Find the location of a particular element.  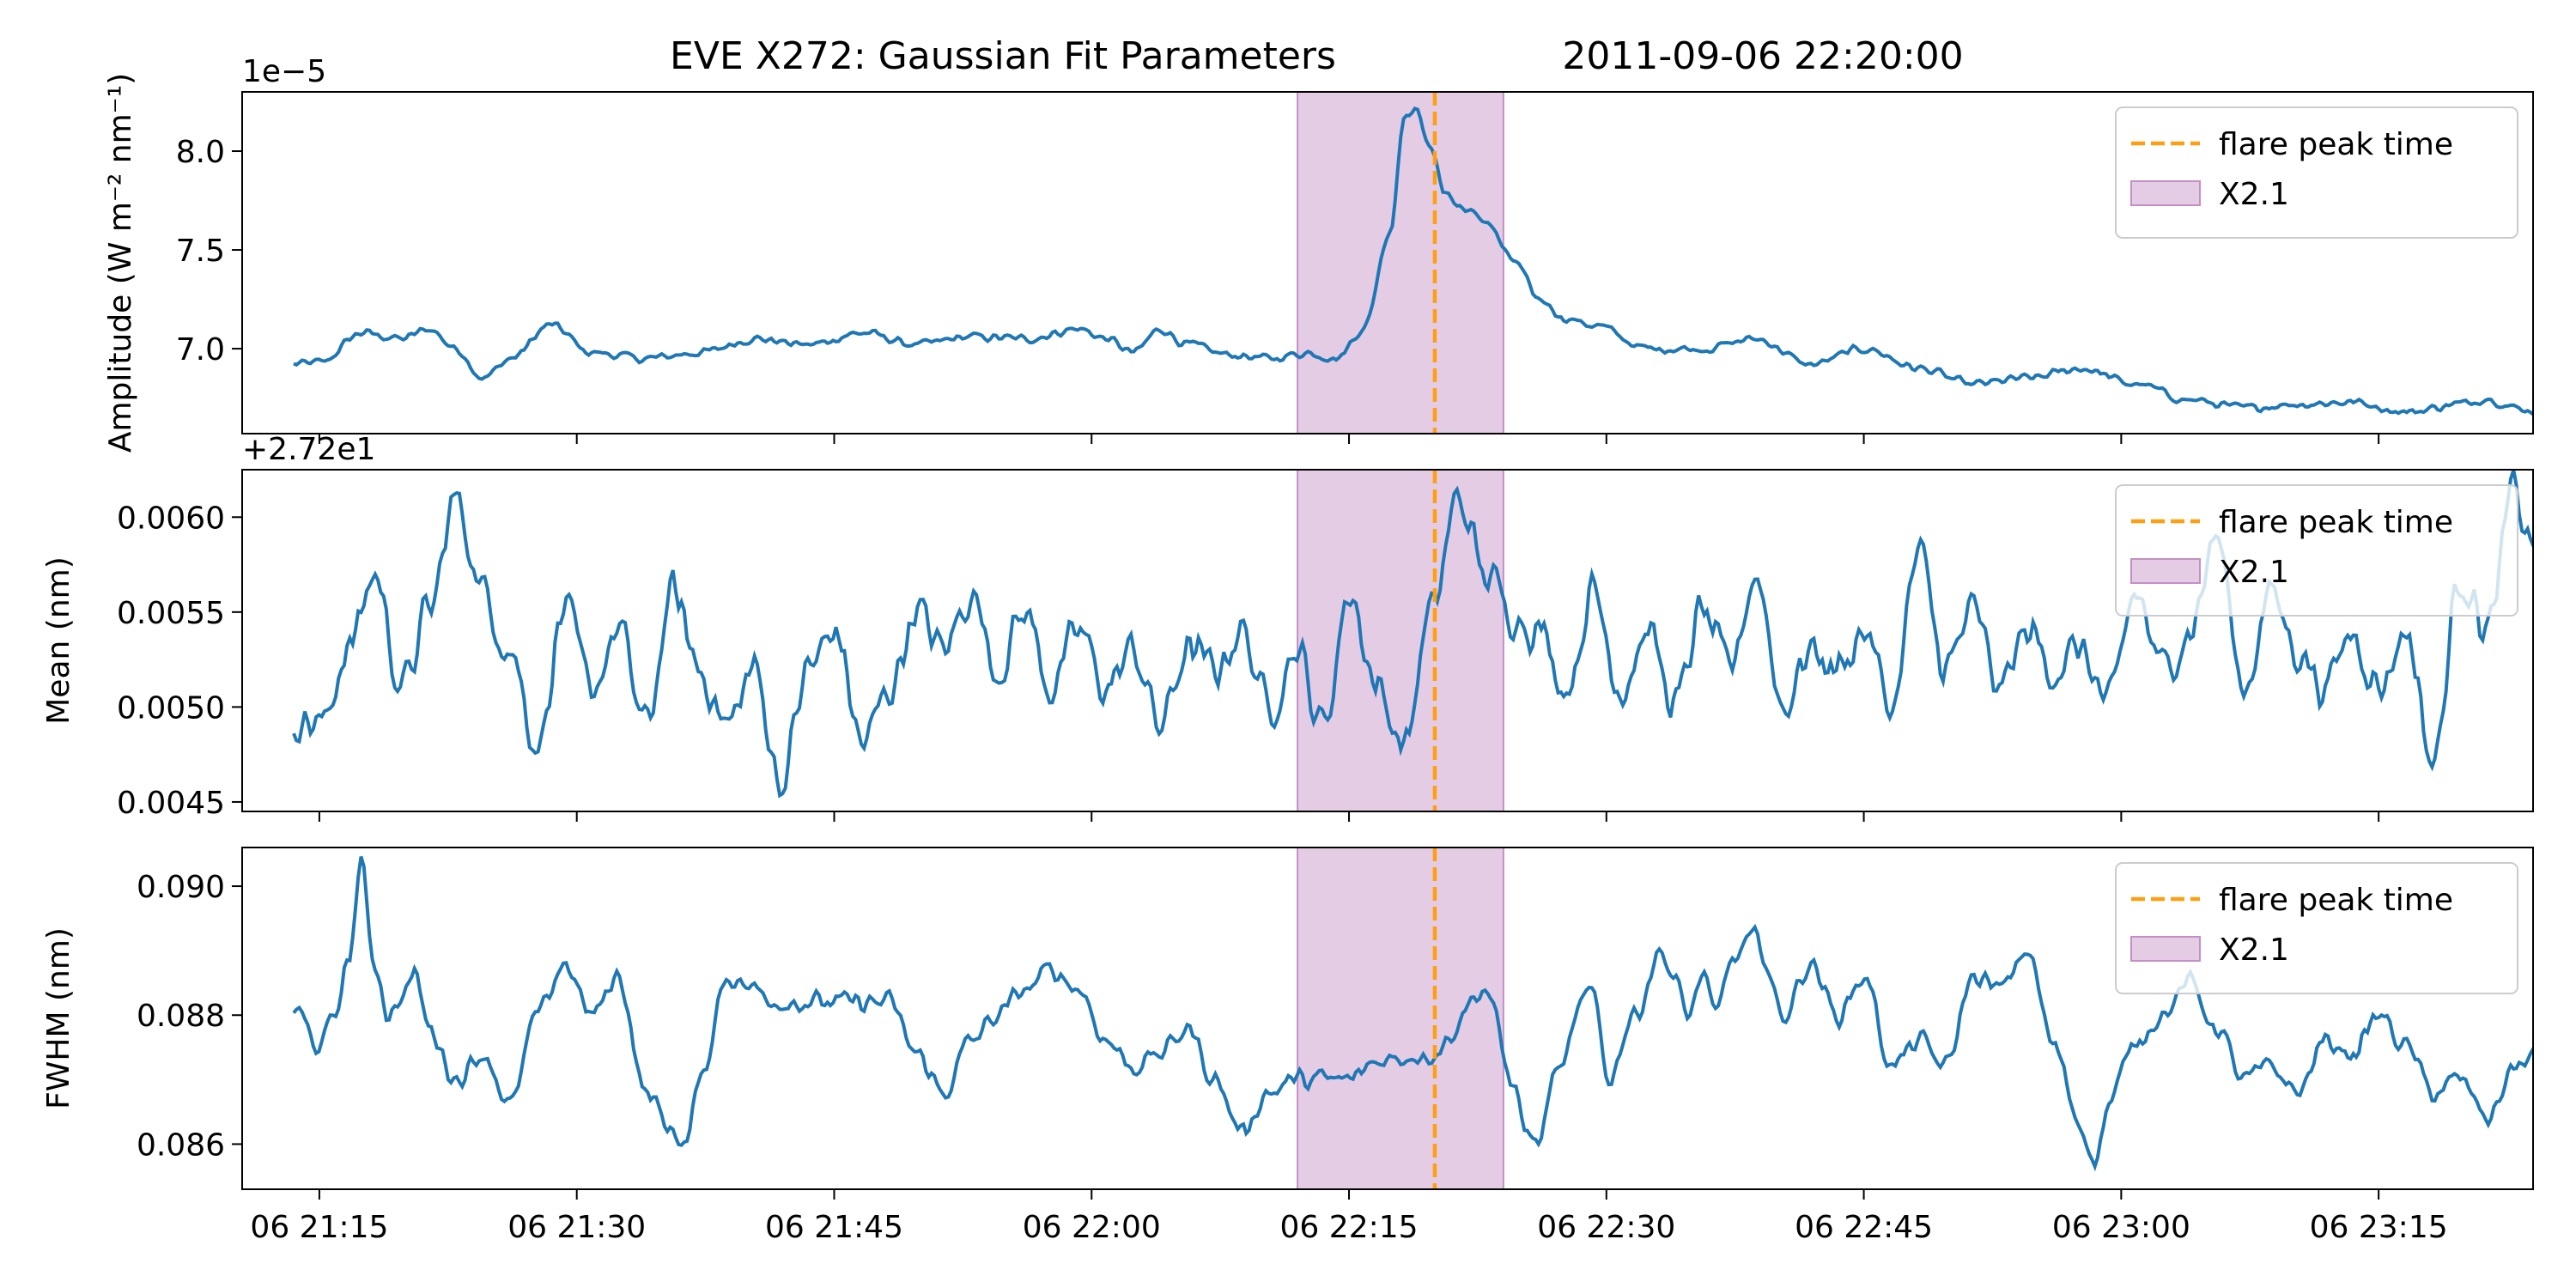

offset-text: 1e−5 is located at coordinates (284, 71).